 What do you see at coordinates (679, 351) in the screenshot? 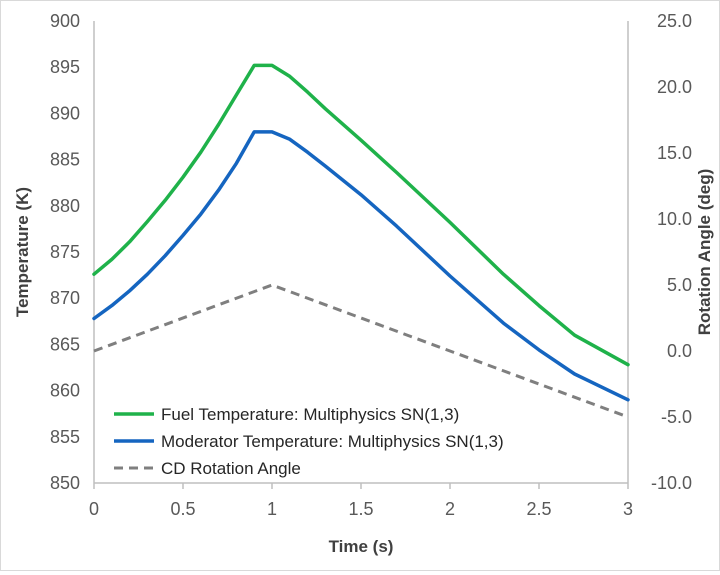
I see `y2-tick-label: 0.0` at bounding box center [679, 351].